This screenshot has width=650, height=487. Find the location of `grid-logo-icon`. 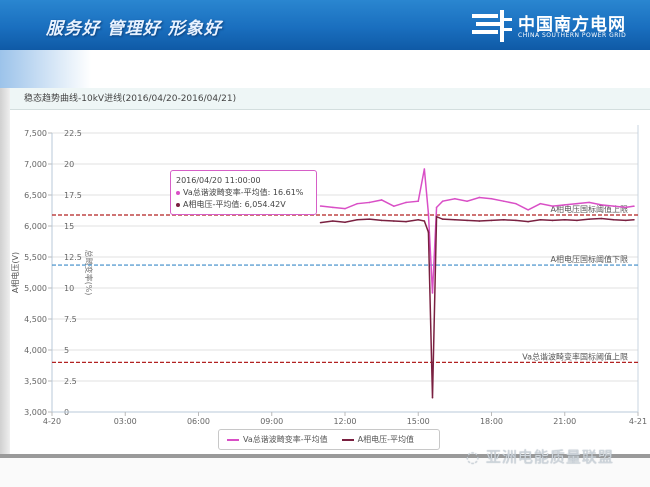

grid-logo-icon is located at coordinates (492, 26).